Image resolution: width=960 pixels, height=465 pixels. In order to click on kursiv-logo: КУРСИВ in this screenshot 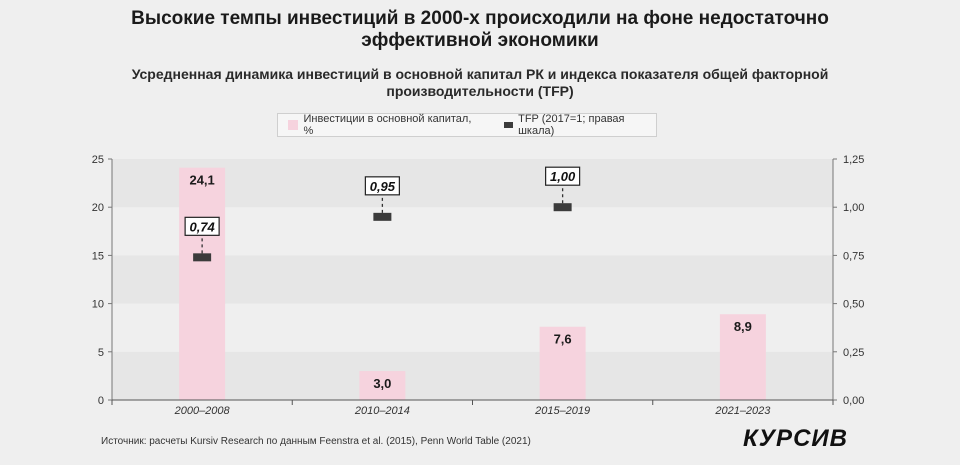, I will do `click(795, 438)`.